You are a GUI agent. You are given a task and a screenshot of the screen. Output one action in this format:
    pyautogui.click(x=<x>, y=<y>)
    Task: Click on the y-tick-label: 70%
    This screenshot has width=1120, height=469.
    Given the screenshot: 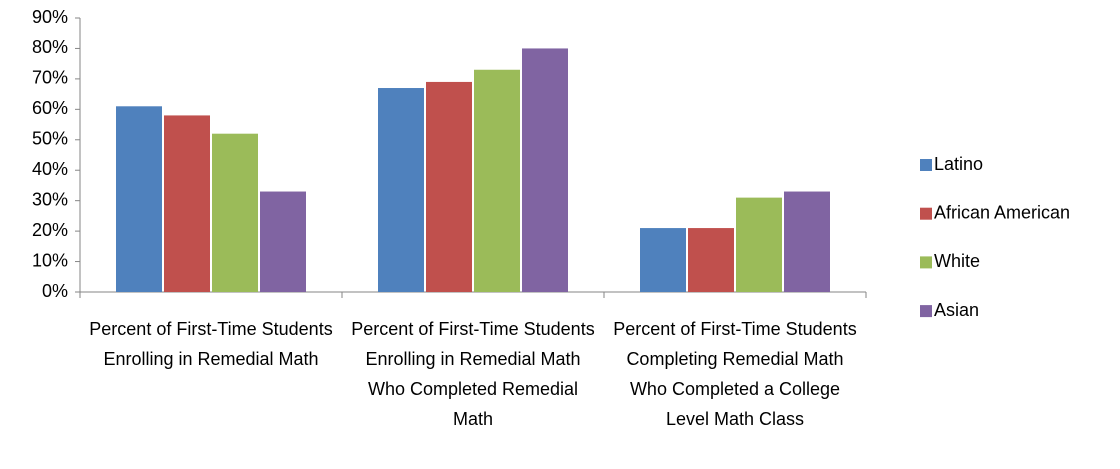 What is the action you would take?
    pyautogui.click(x=50, y=78)
    